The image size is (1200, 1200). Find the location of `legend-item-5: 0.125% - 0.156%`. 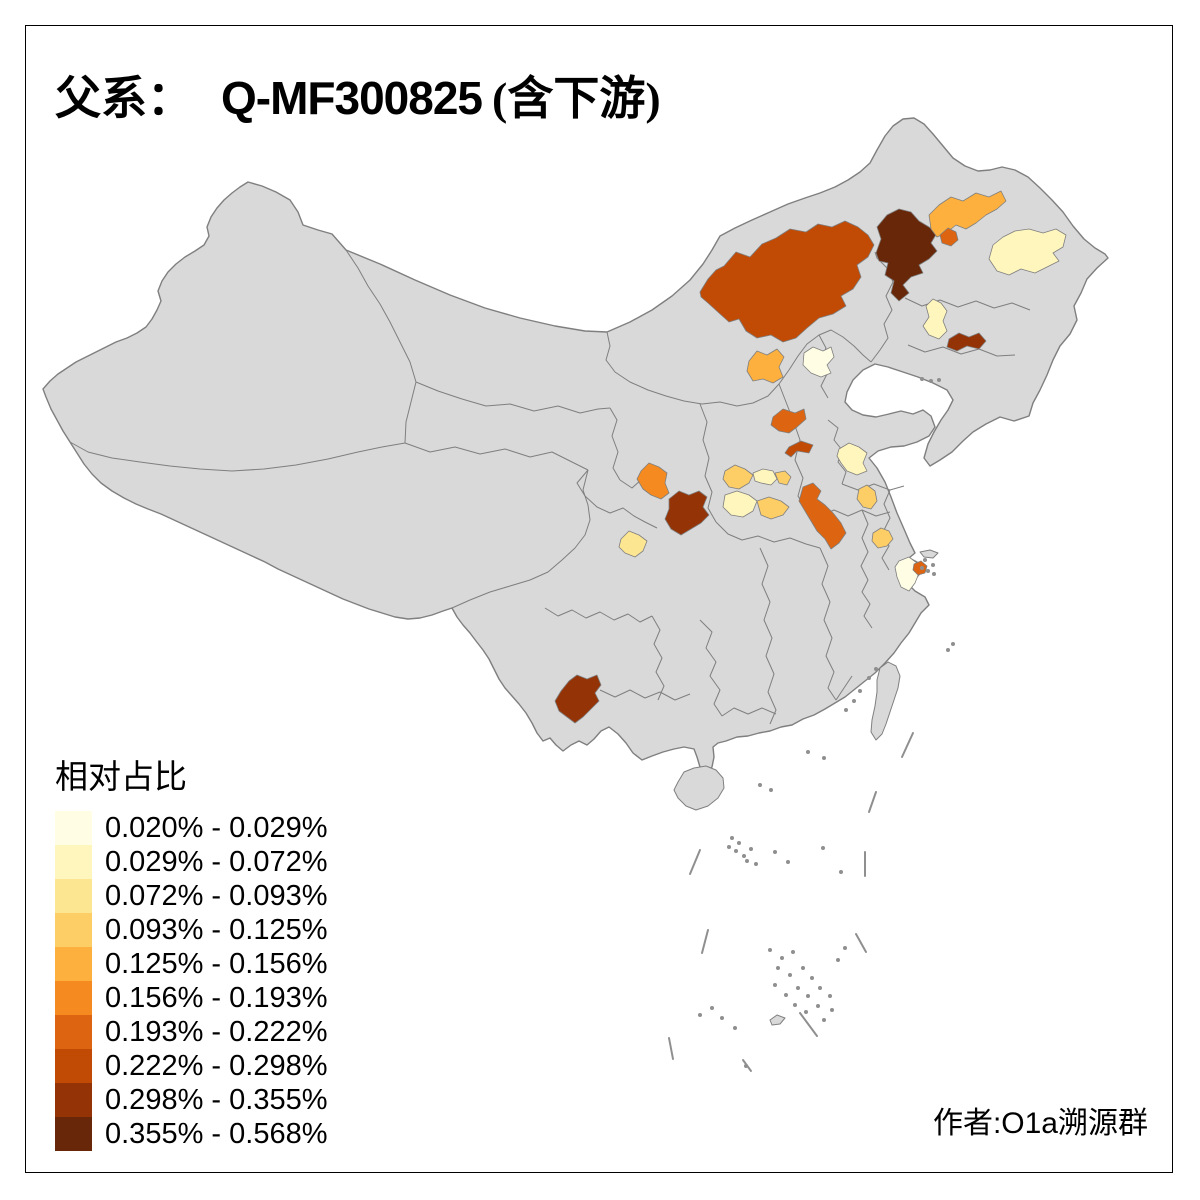

legend-item-5: 0.125% - 0.156% is located at coordinates (191, 964).